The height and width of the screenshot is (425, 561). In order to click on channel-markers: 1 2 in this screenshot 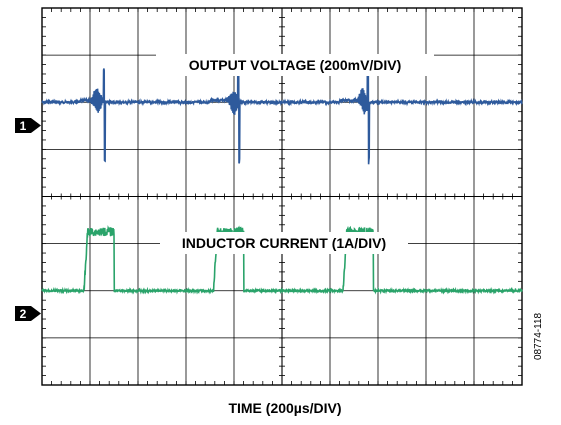, I will do `click(28, 219)`.